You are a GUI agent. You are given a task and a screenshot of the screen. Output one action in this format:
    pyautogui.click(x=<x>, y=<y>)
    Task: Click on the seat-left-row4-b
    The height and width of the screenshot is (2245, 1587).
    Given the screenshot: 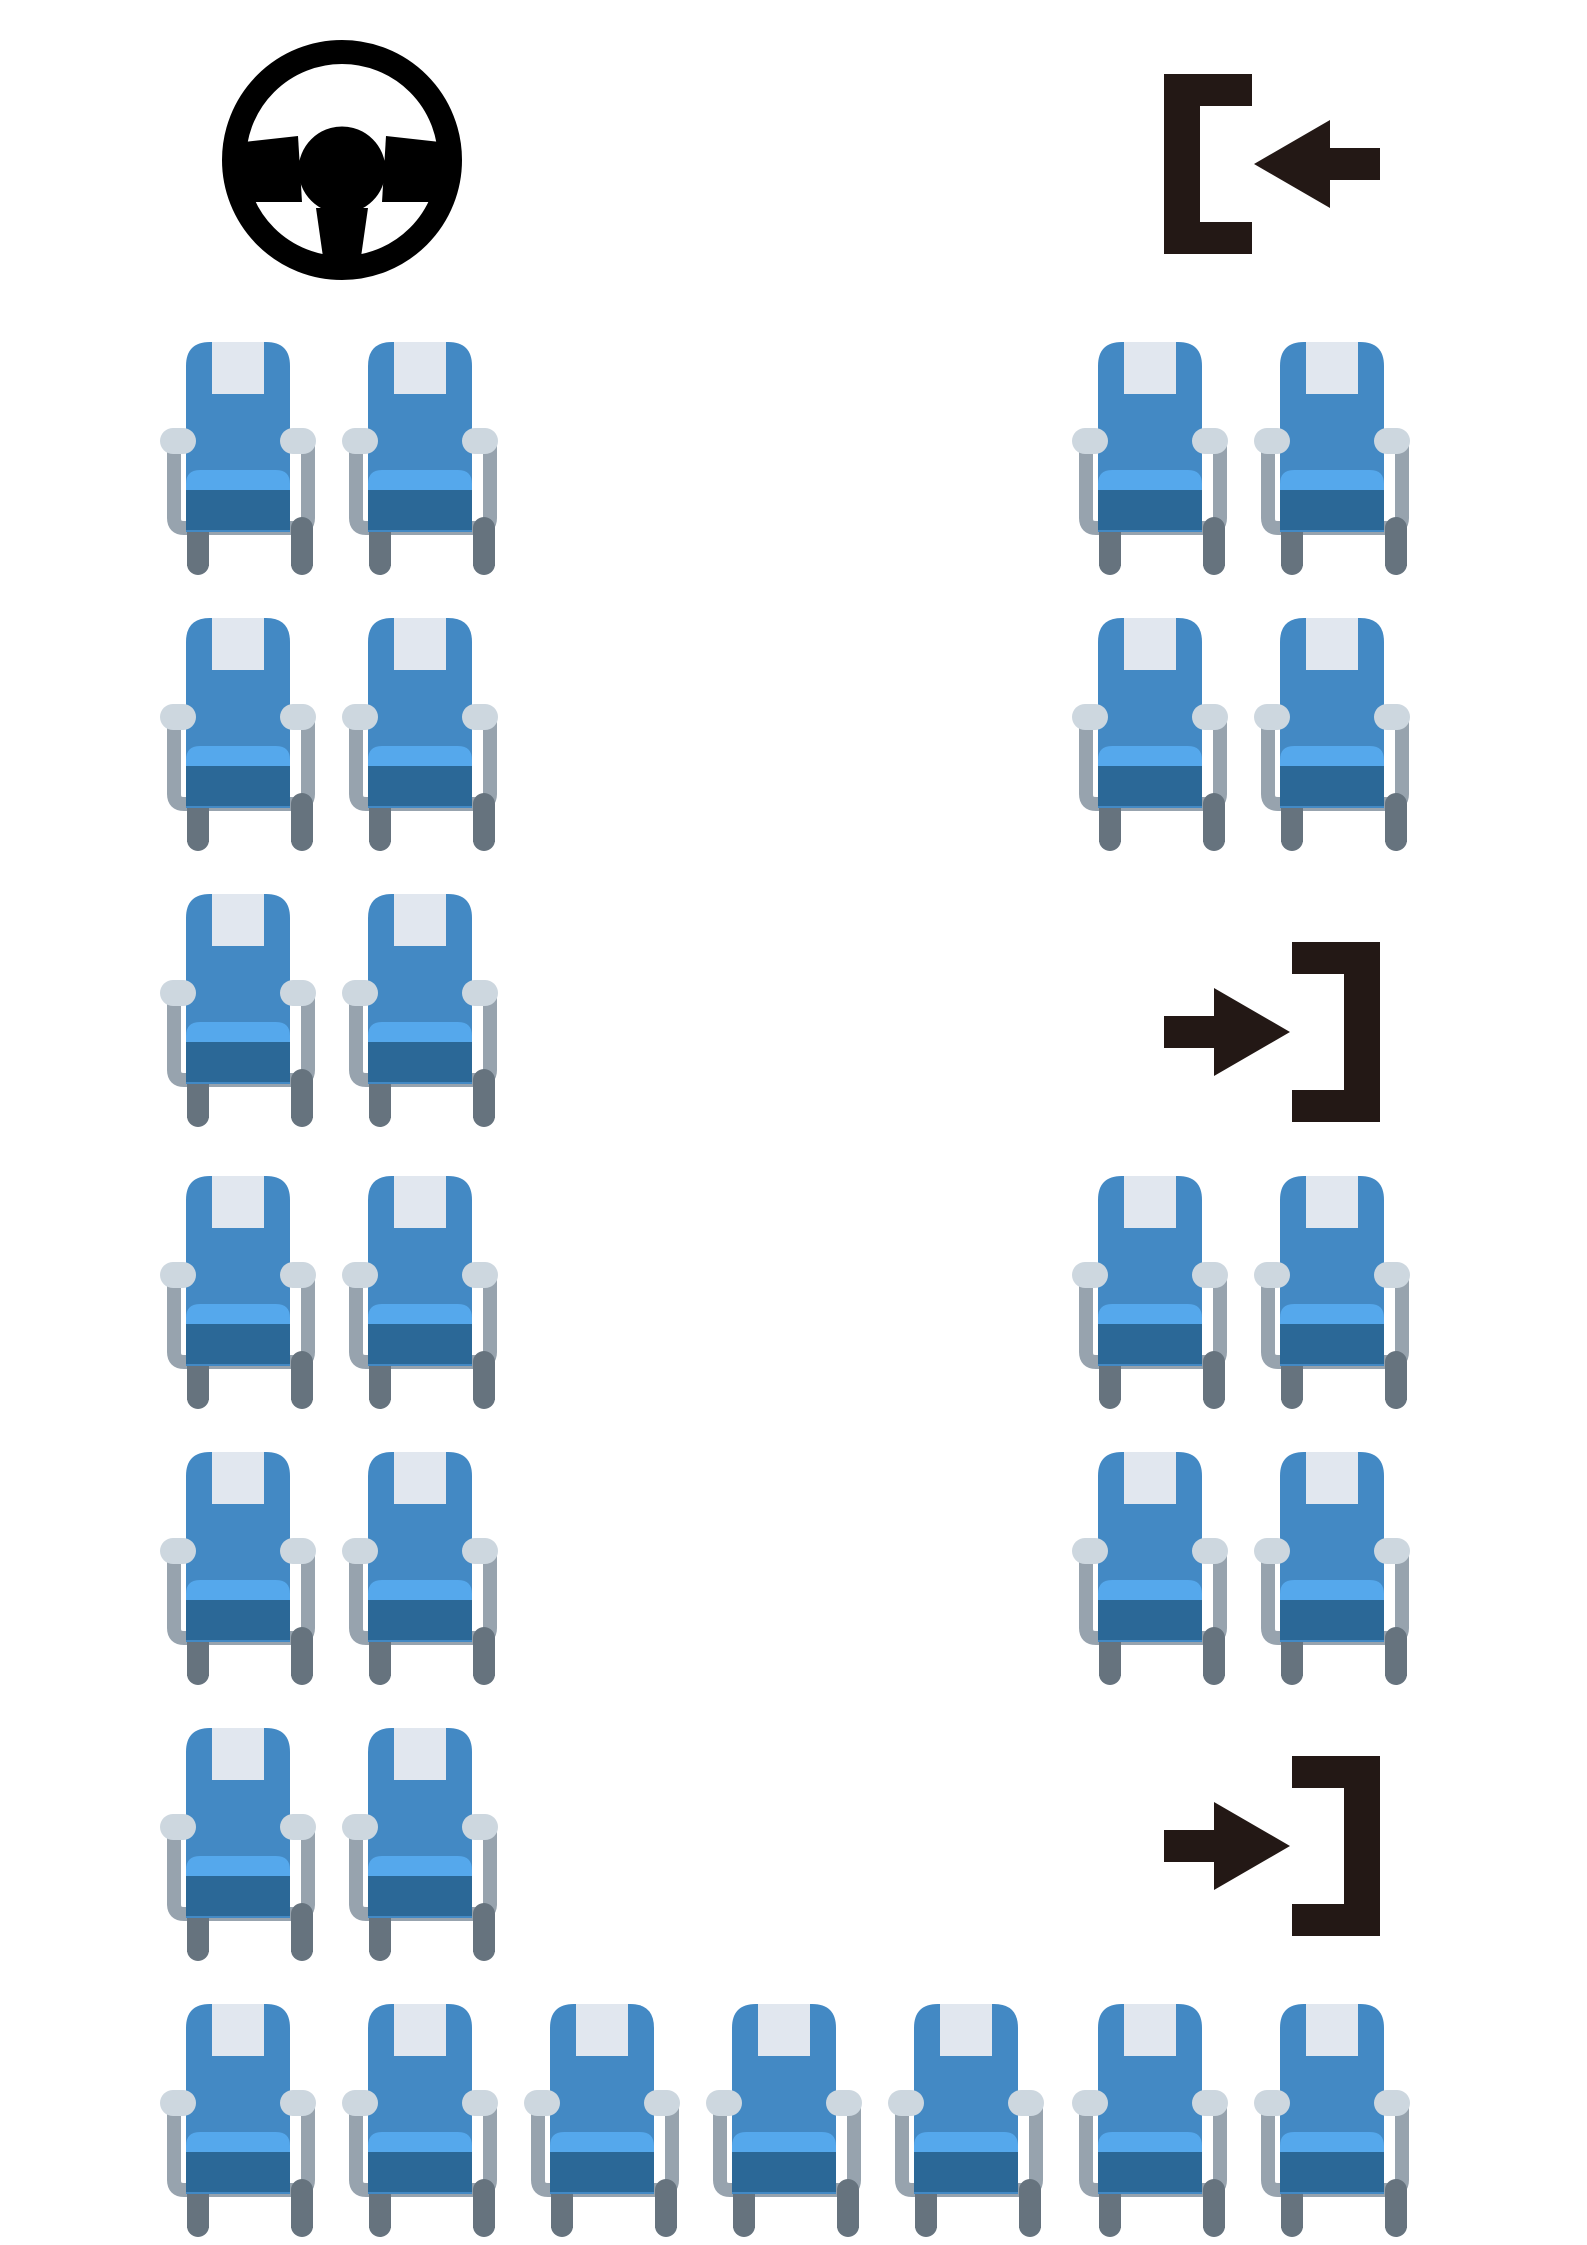 What is the action you would take?
    pyautogui.click(x=420, y=1288)
    